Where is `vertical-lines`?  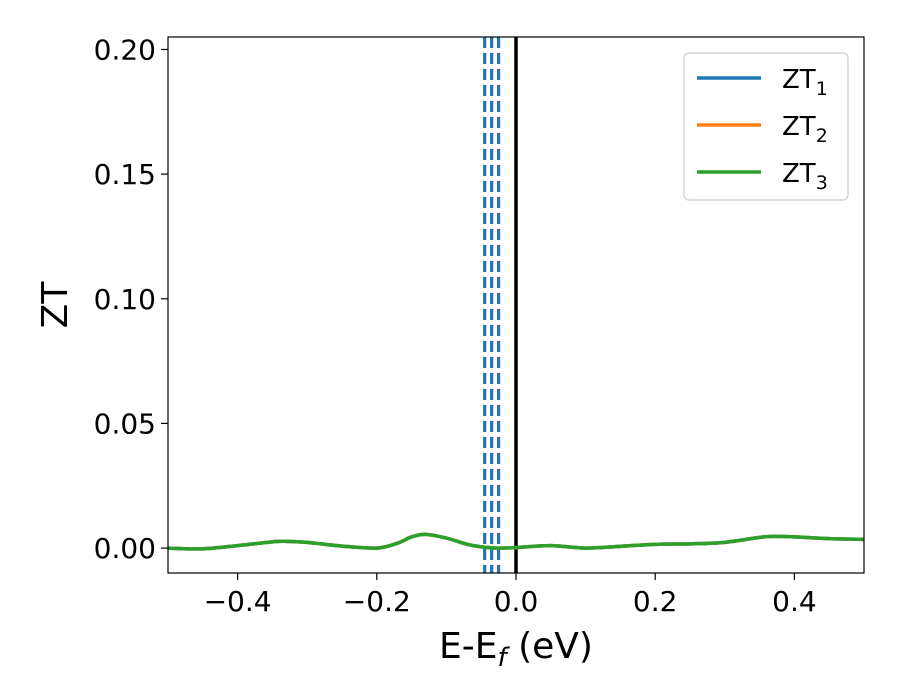 vertical-lines is located at coordinates (500, 305).